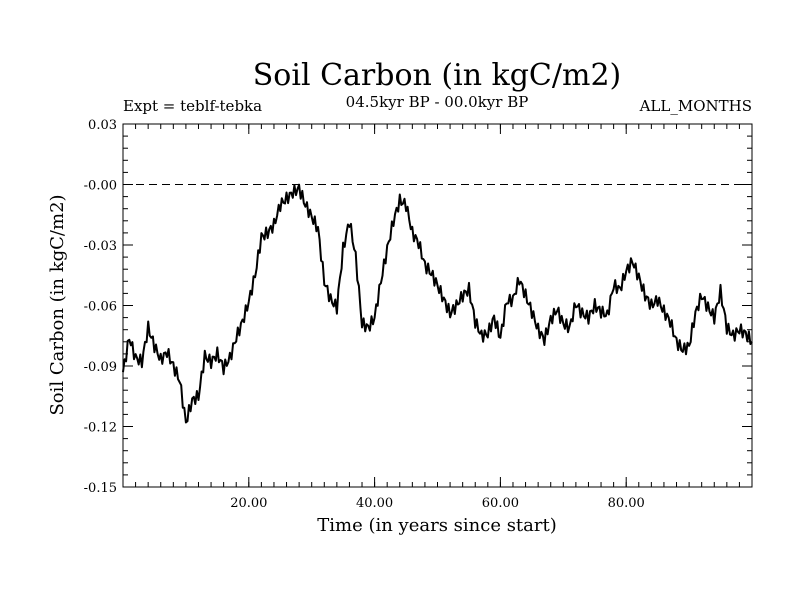 This screenshot has width=800, height=605. Describe the element at coordinates (57, 304) in the screenshot. I see `y-axis-label: Soil Carbon (in kgC/m2)` at that location.